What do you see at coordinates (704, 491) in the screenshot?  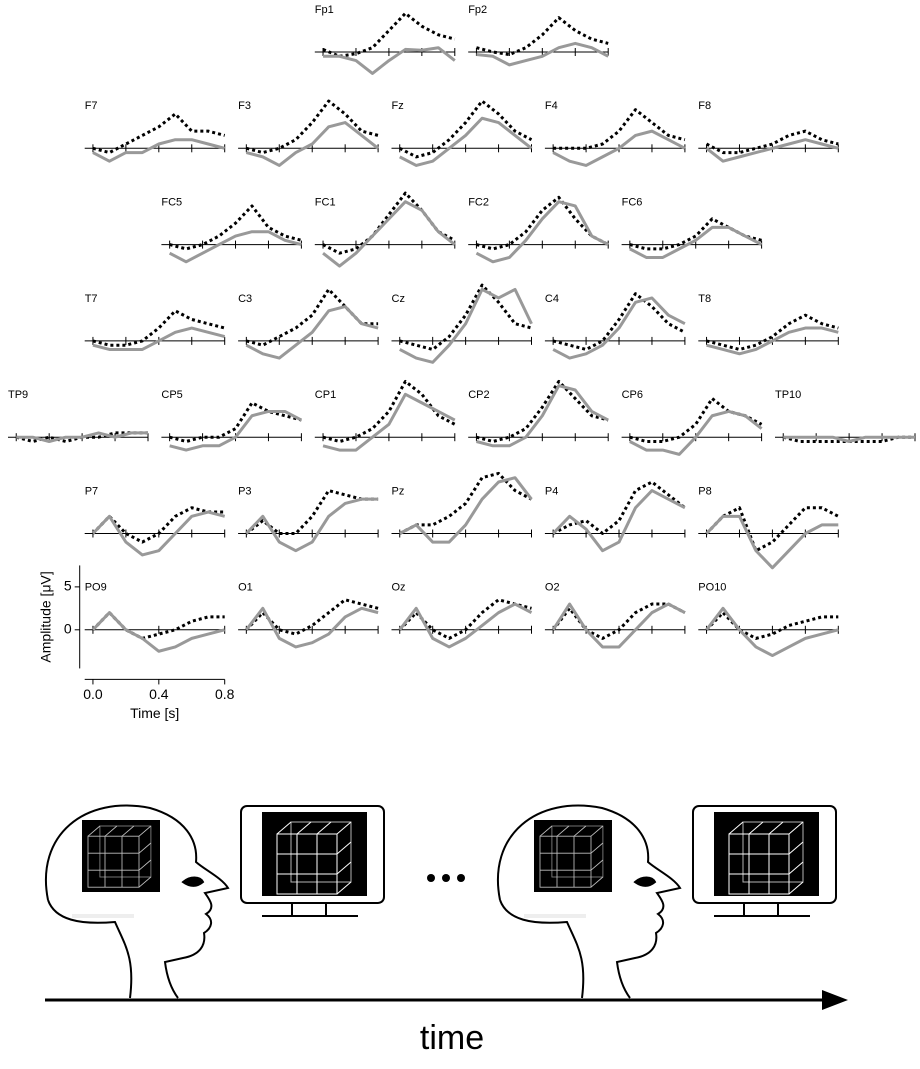 I see `panel-title: P8` at bounding box center [704, 491].